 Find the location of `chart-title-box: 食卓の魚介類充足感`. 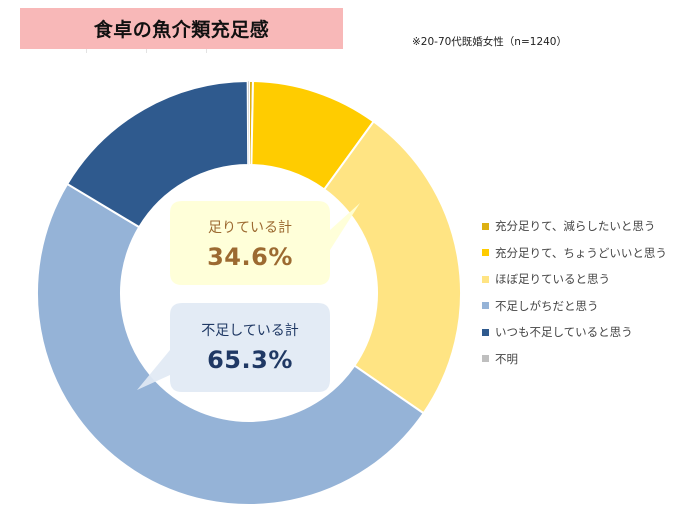

chart-title-box: 食卓の魚介類充足感 is located at coordinates (181, 28).